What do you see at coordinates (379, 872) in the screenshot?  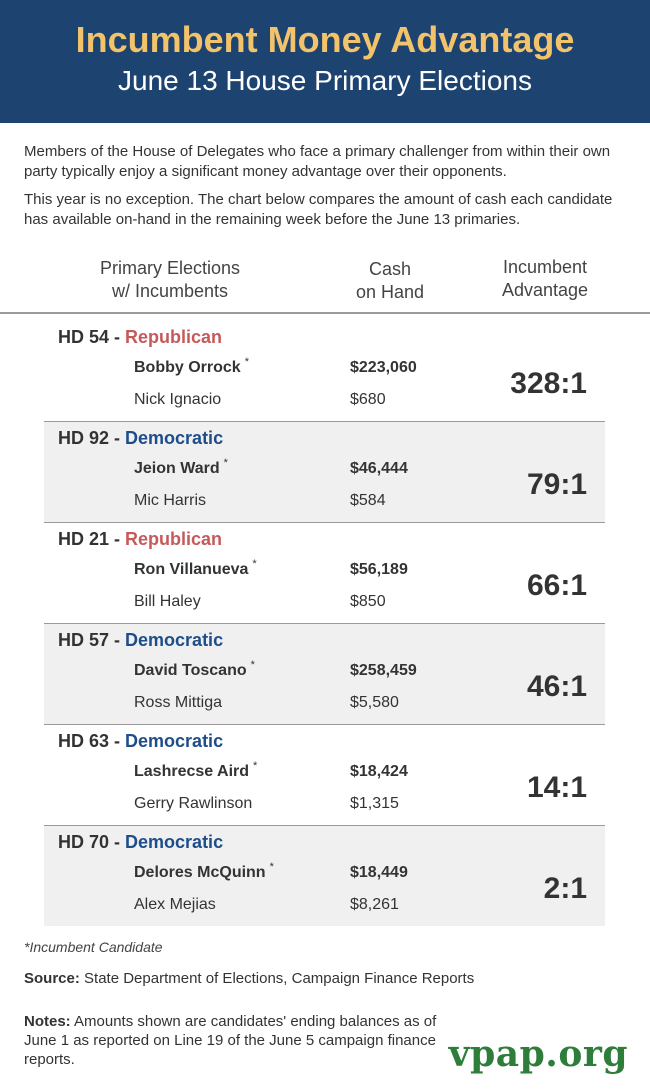 I see `incumbent-cash: $18,449` at bounding box center [379, 872].